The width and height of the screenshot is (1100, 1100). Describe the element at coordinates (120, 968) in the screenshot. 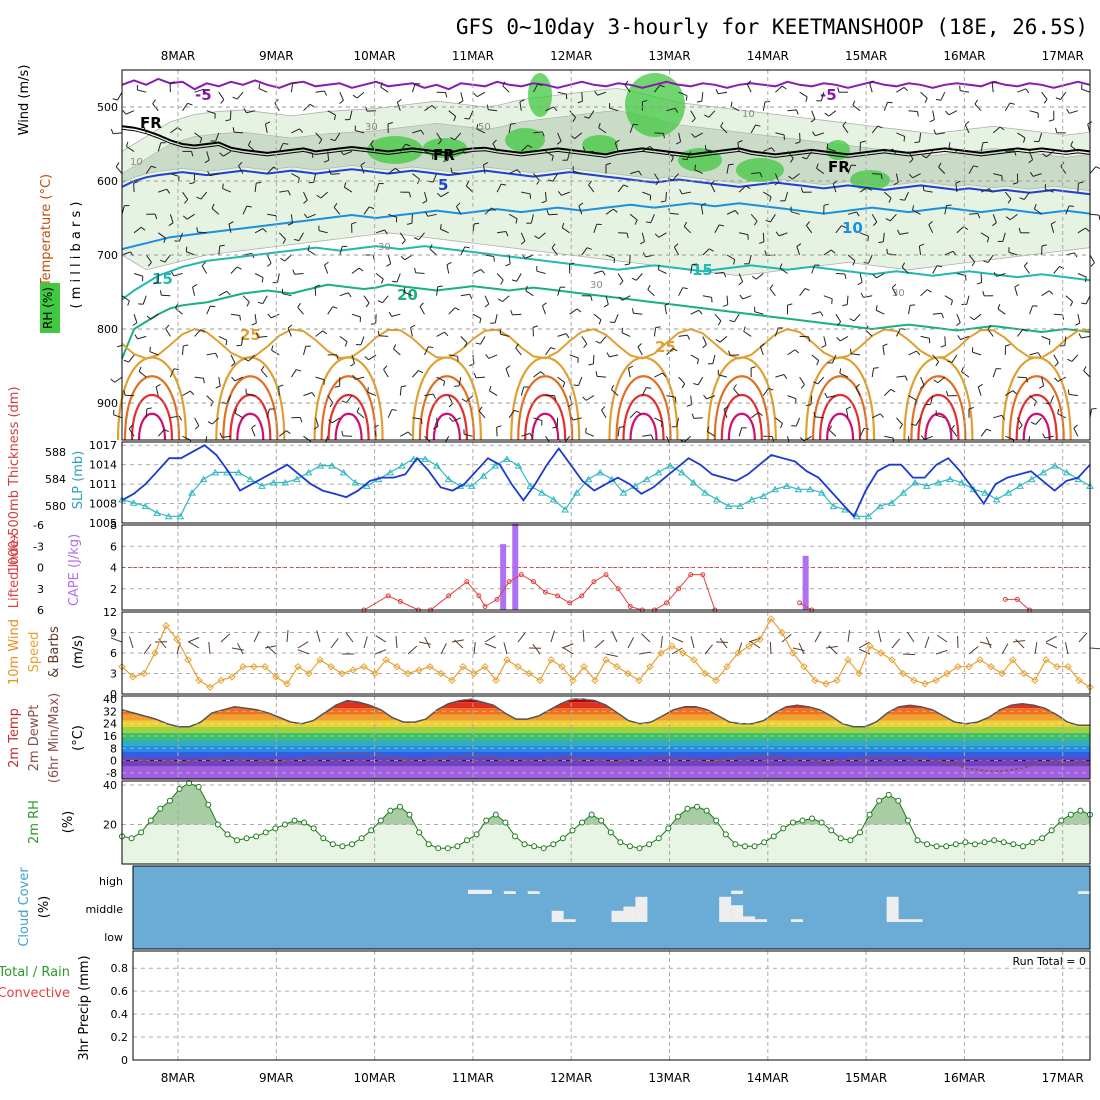

I see `precip-tick-label: 0.8` at that location.